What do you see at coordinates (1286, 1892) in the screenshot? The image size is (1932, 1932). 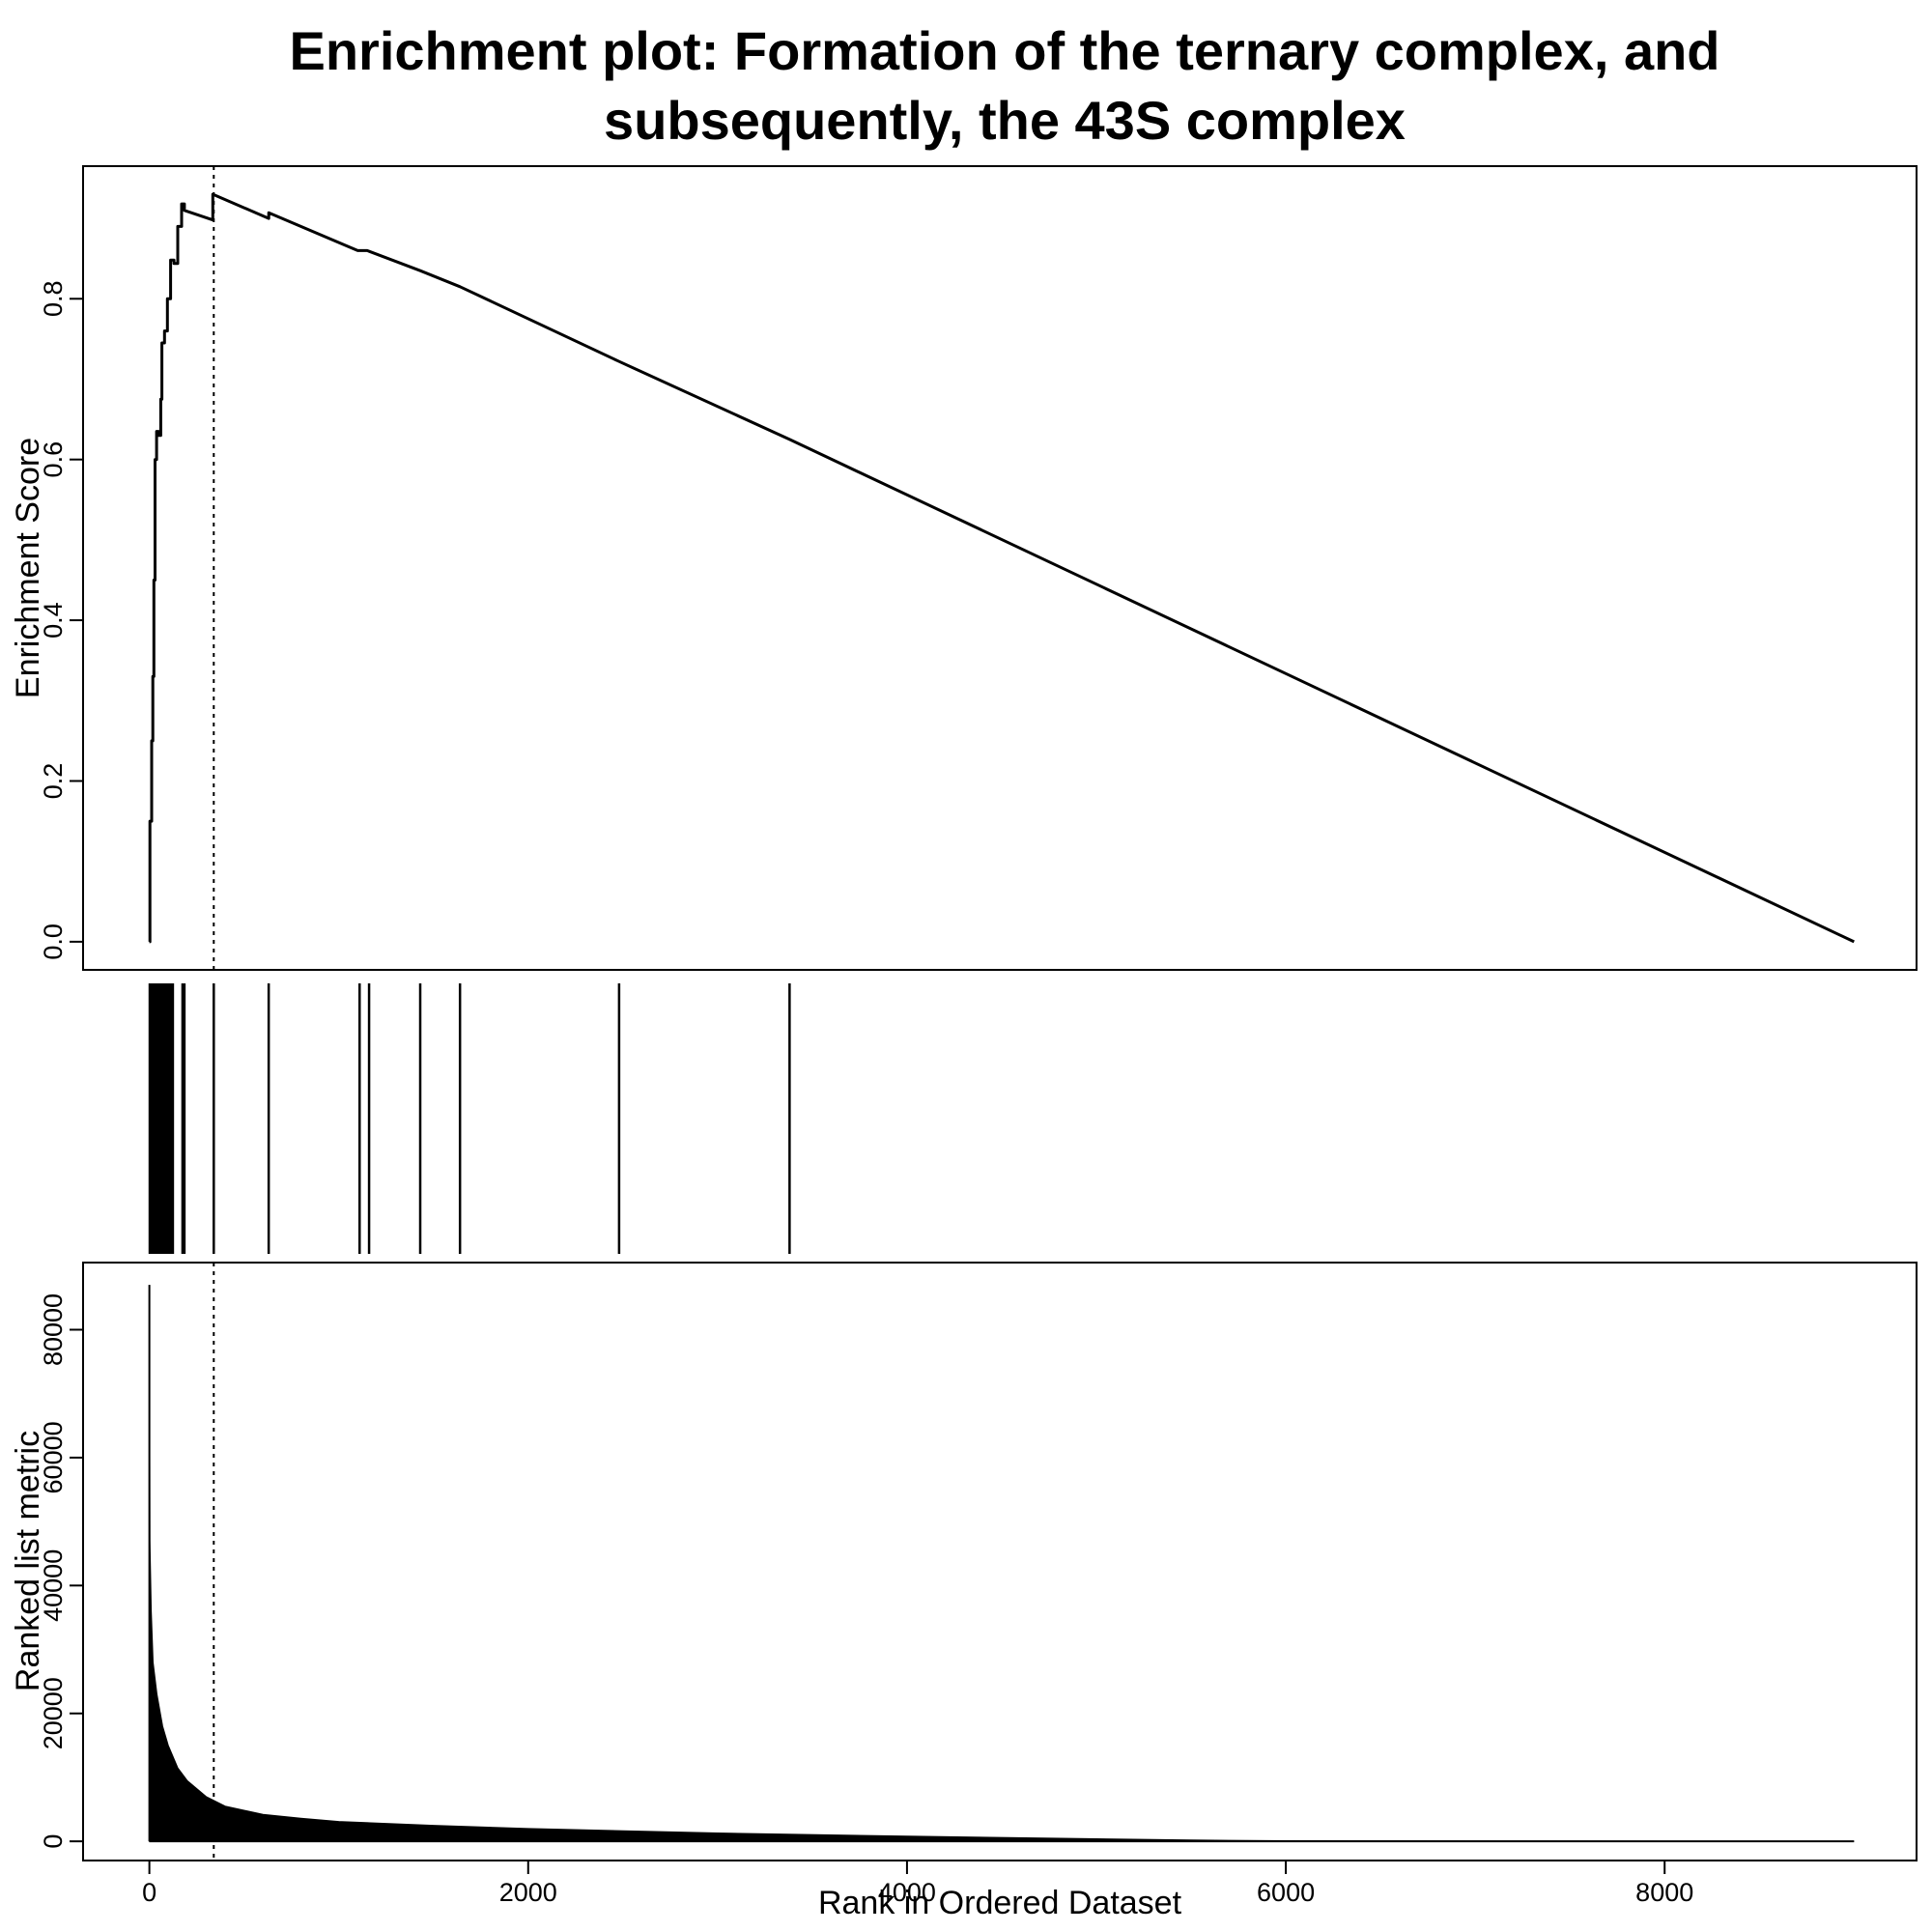 I see `x-tick-label: 6000` at bounding box center [1286, 1892].